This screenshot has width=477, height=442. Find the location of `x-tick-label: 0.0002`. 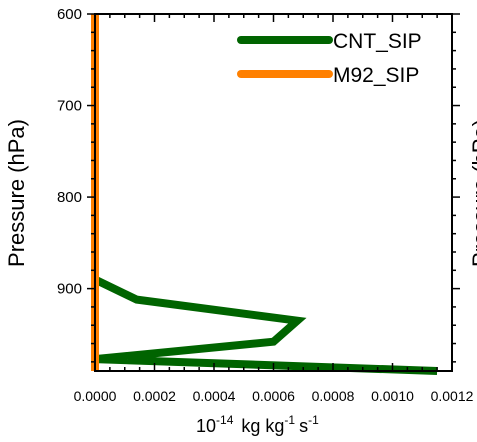

x-tick-label: 0.0002 is located at coordinates (154, 396).